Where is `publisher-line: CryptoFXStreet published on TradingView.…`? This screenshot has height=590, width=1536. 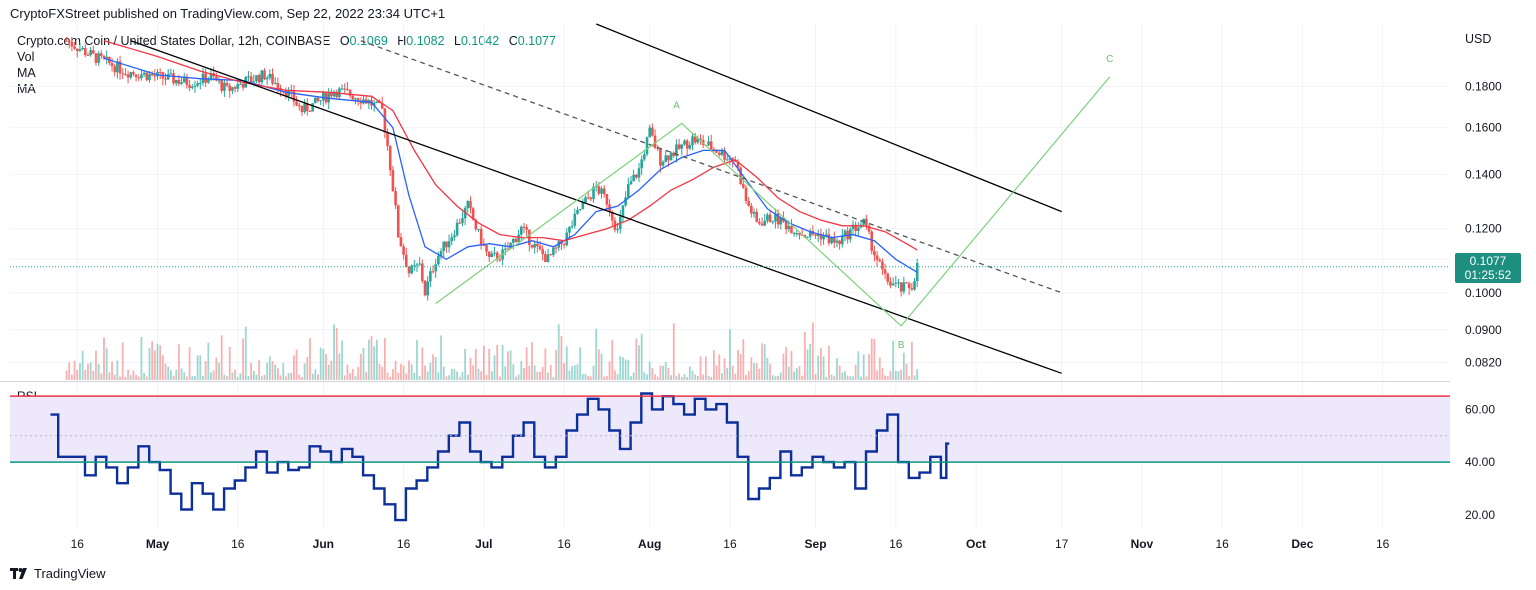
publisher-line: CryptoFXStreet published on TradingView.… is located at coordinates (228, 13).